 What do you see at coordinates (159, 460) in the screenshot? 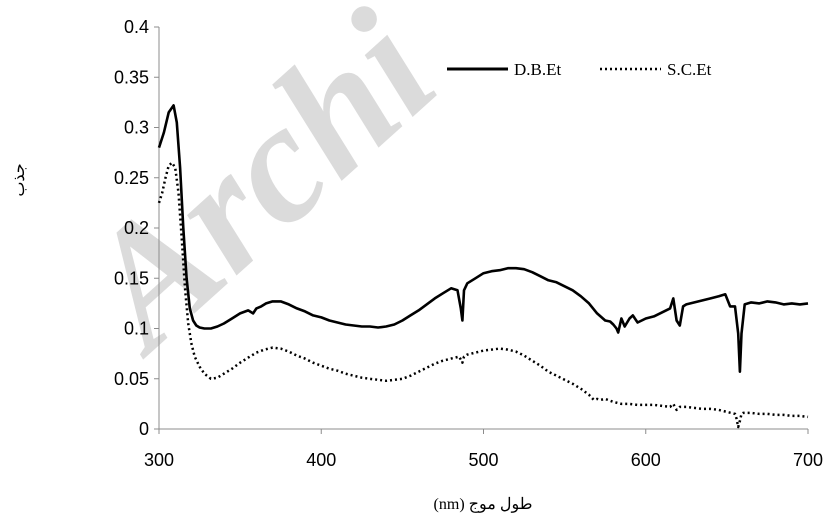
I see `x-tick-label: 300` at bounding box center [159, 460].